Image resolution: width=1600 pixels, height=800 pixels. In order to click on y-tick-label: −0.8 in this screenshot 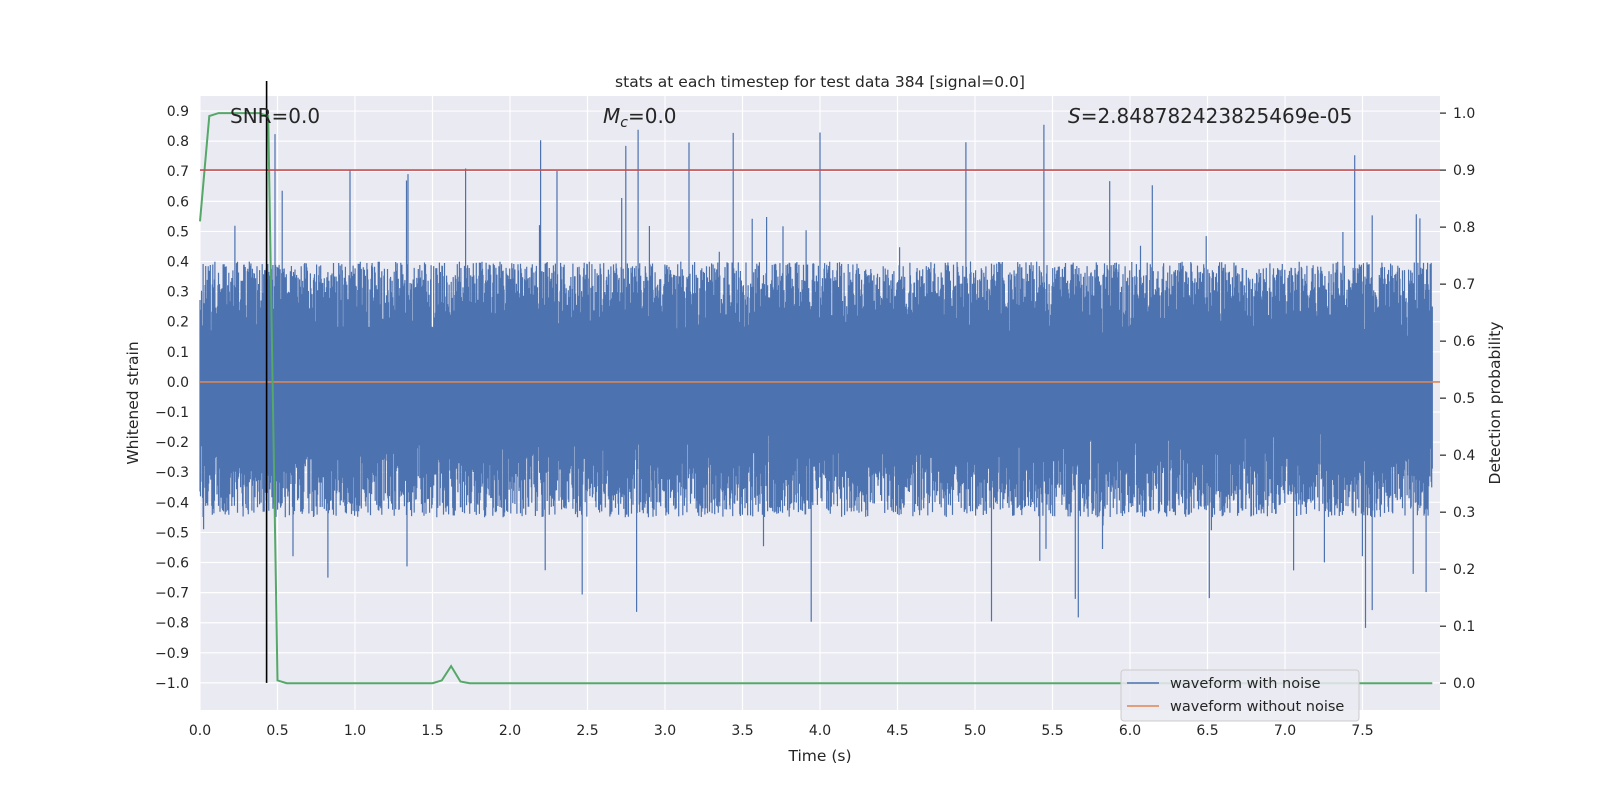, I will do `click(172, 624)`.